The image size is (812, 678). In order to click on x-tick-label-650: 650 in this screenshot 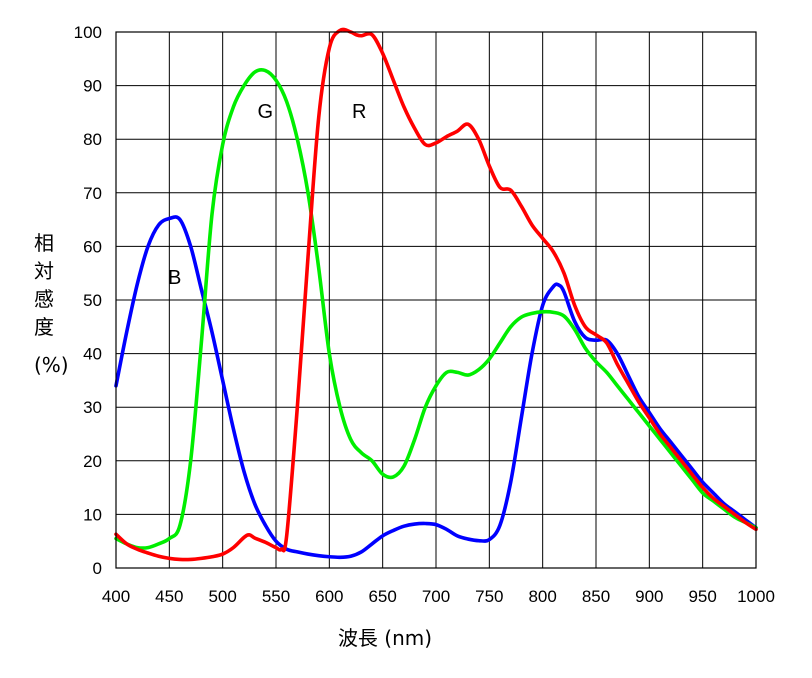, I will do `click(382, 596)`.